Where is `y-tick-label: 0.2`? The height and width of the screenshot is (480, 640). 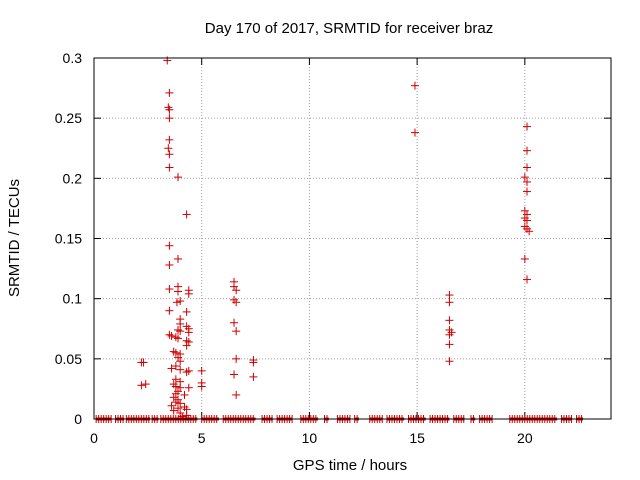 y-tick-label: 0.2 is located at coordinates (73, 178).